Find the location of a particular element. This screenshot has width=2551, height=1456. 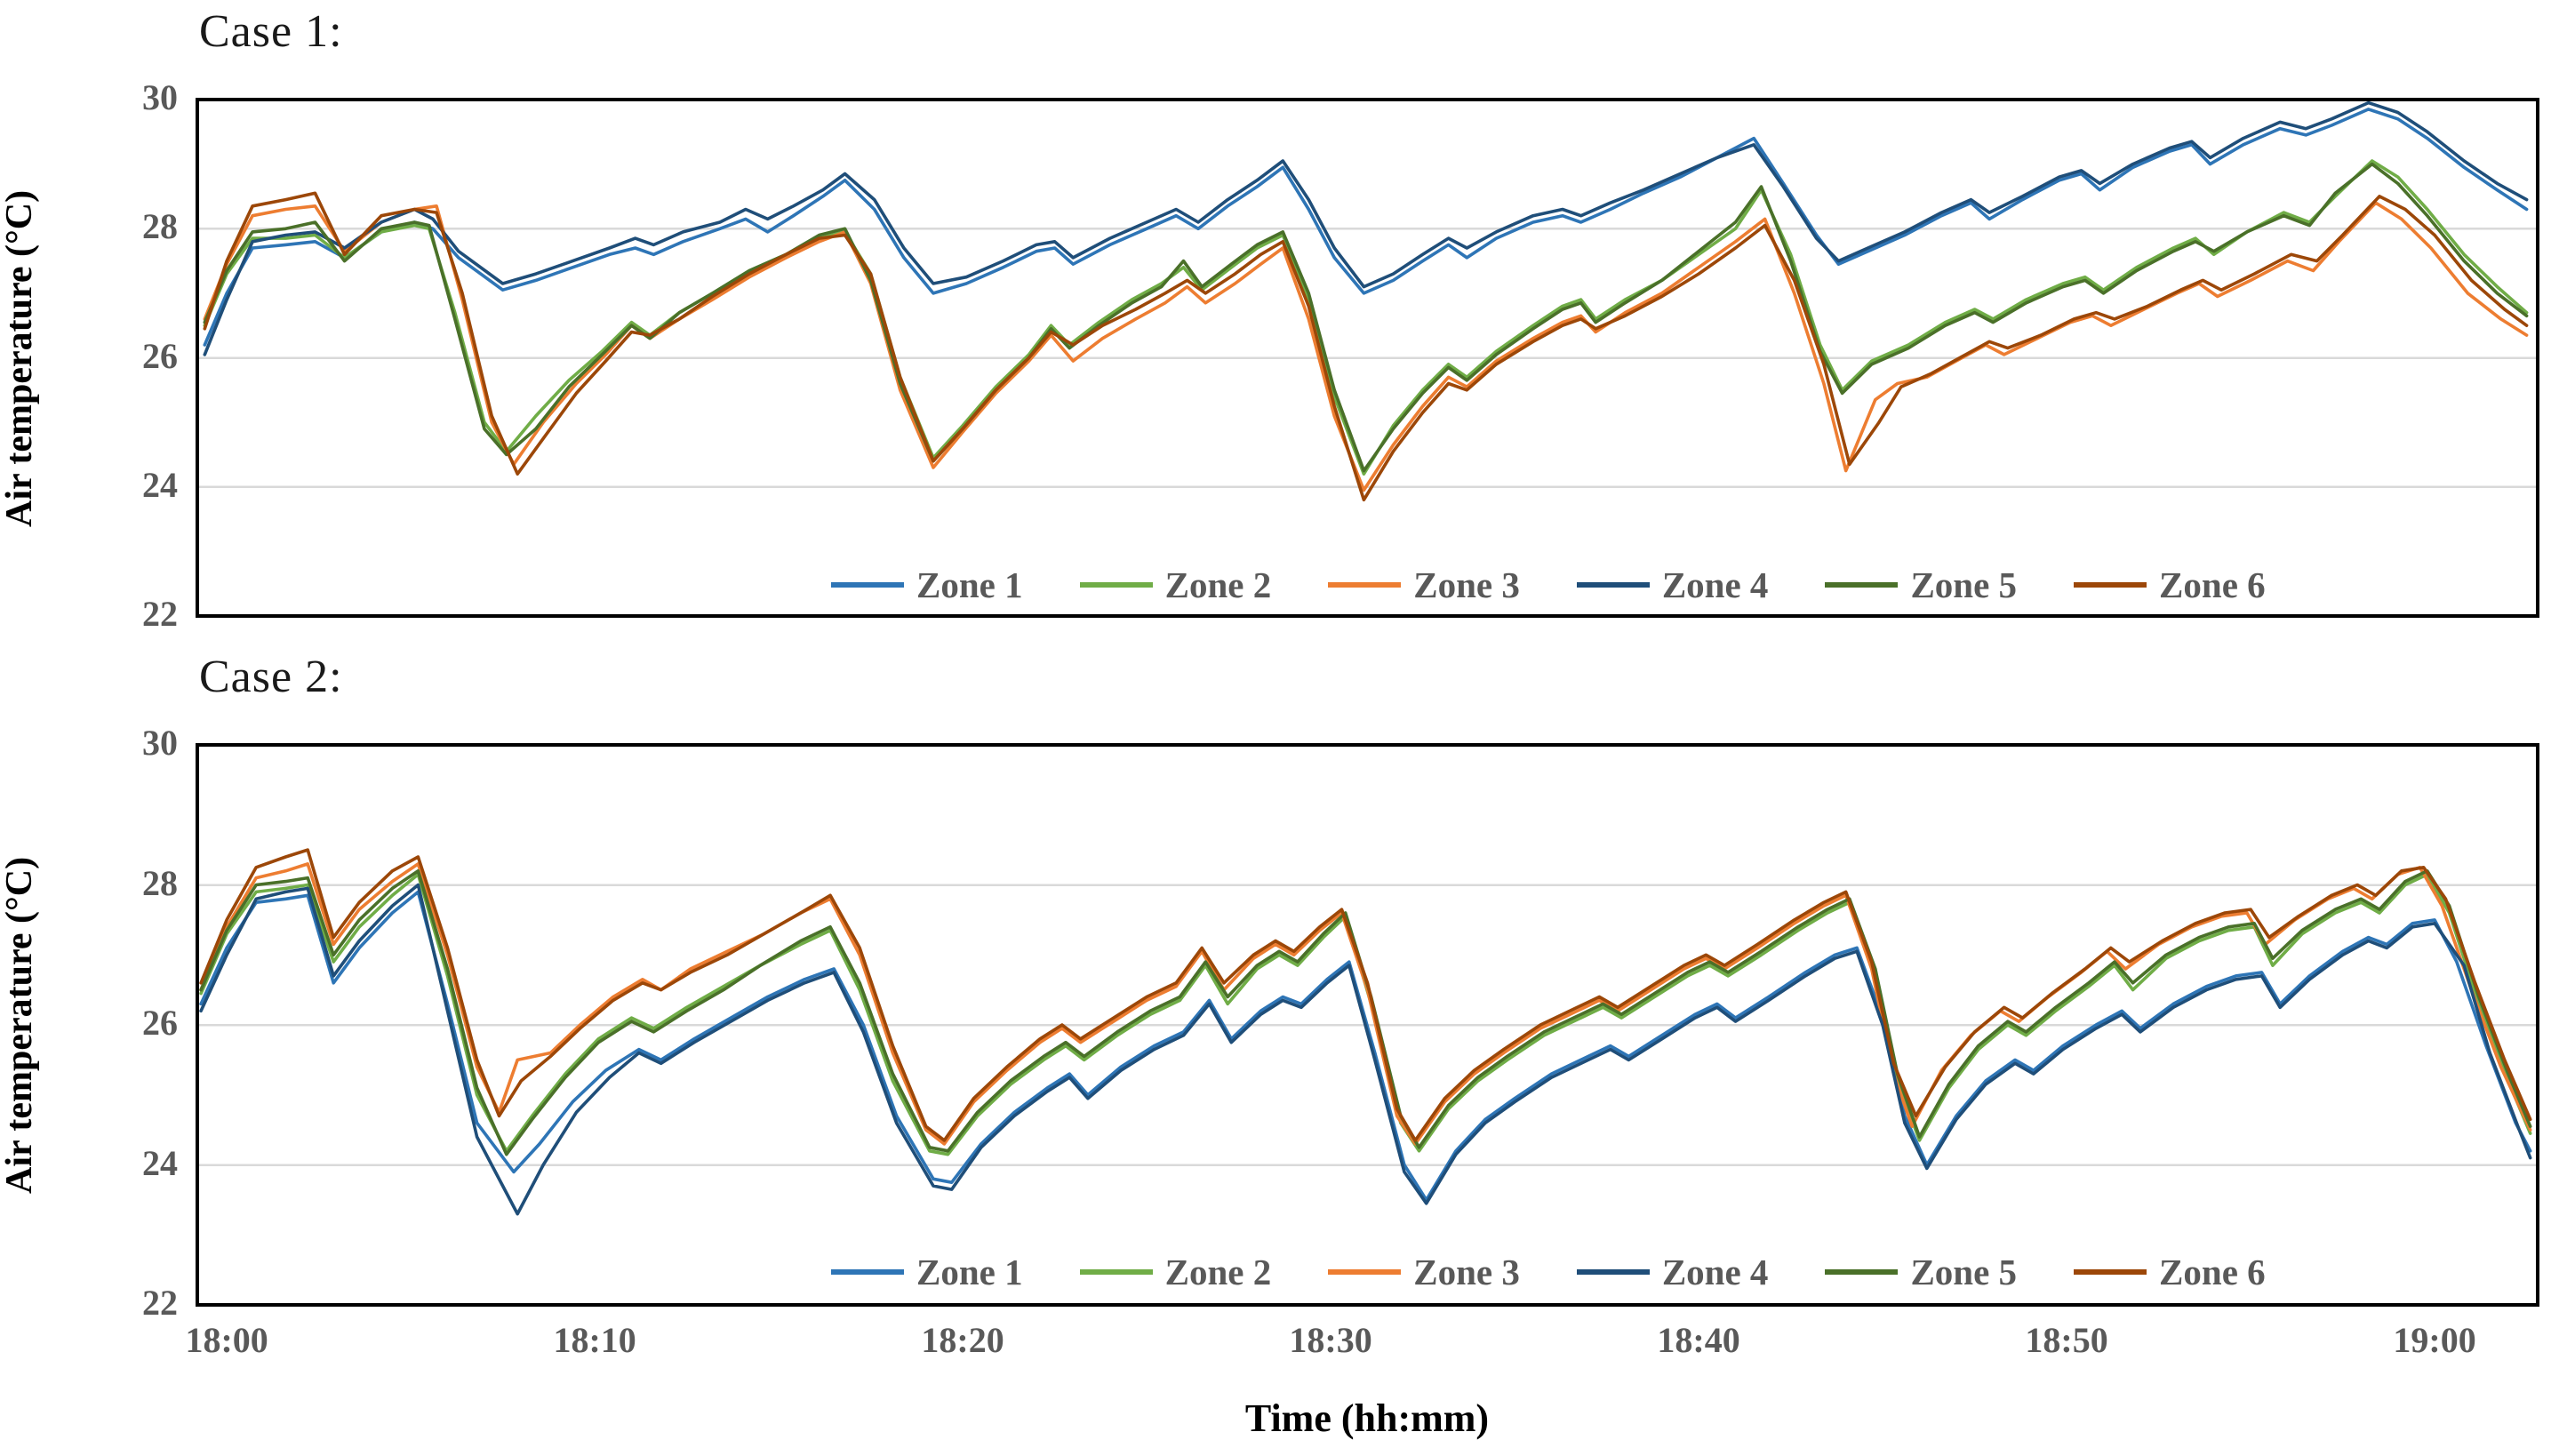

x-axis-title: Time (hh:mm) is located at coordinates (1367, 1418).